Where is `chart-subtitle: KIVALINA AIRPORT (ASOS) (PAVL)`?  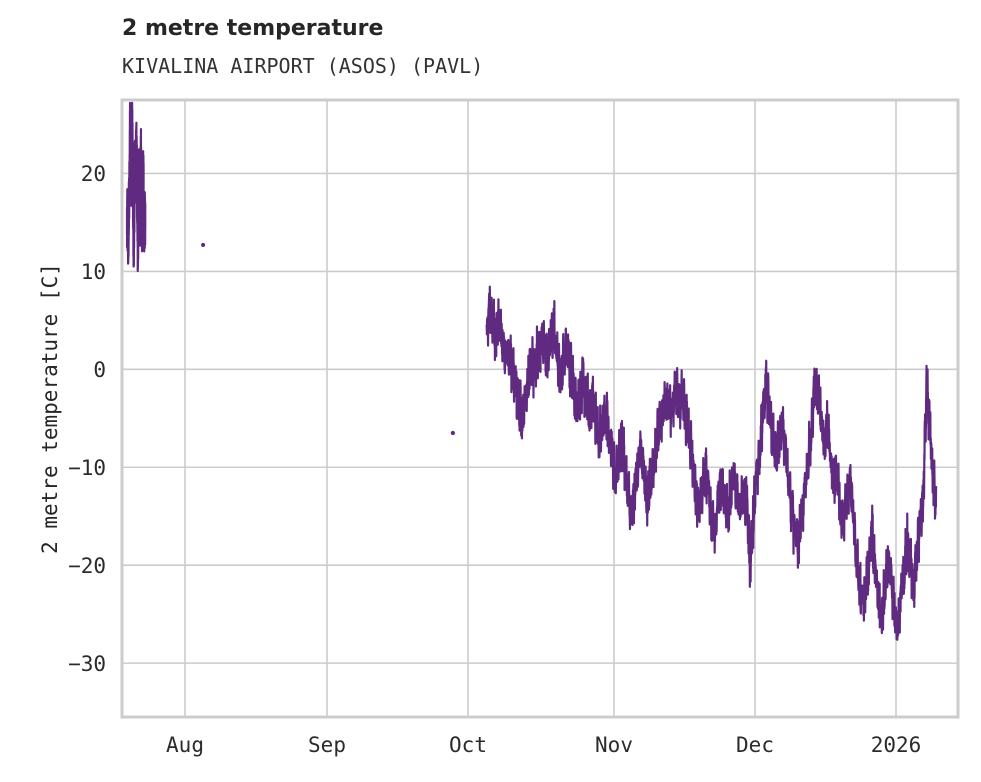
chart-subtitle: KIVALINA AIRPORT (ASOS) (PAVL) is located at coordinates (303, 66).